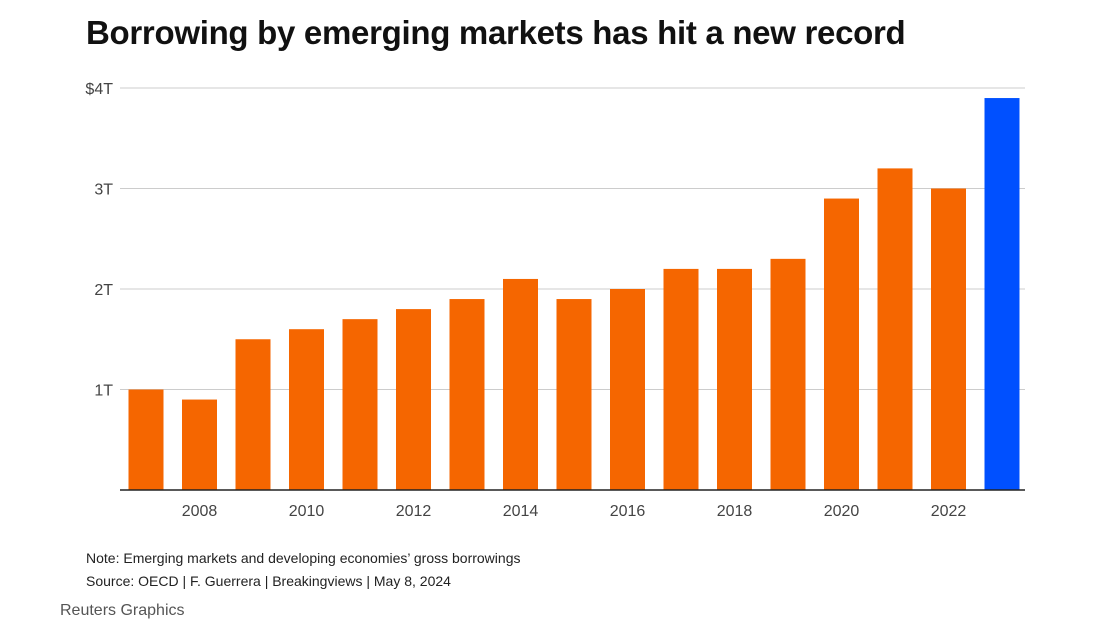  I want to click on x-tick-label: 2012, so click(414, 511).